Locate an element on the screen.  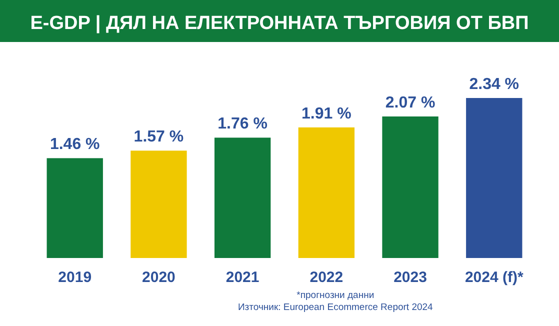
x-tick-label: 2021 is located at coordinates (243, 277).